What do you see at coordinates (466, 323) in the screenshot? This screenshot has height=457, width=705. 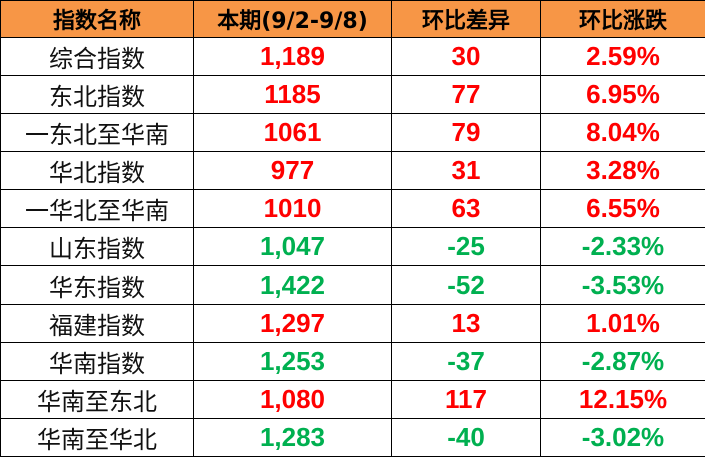 I see `cell-diff: 13` at bounding box center [466, 323].